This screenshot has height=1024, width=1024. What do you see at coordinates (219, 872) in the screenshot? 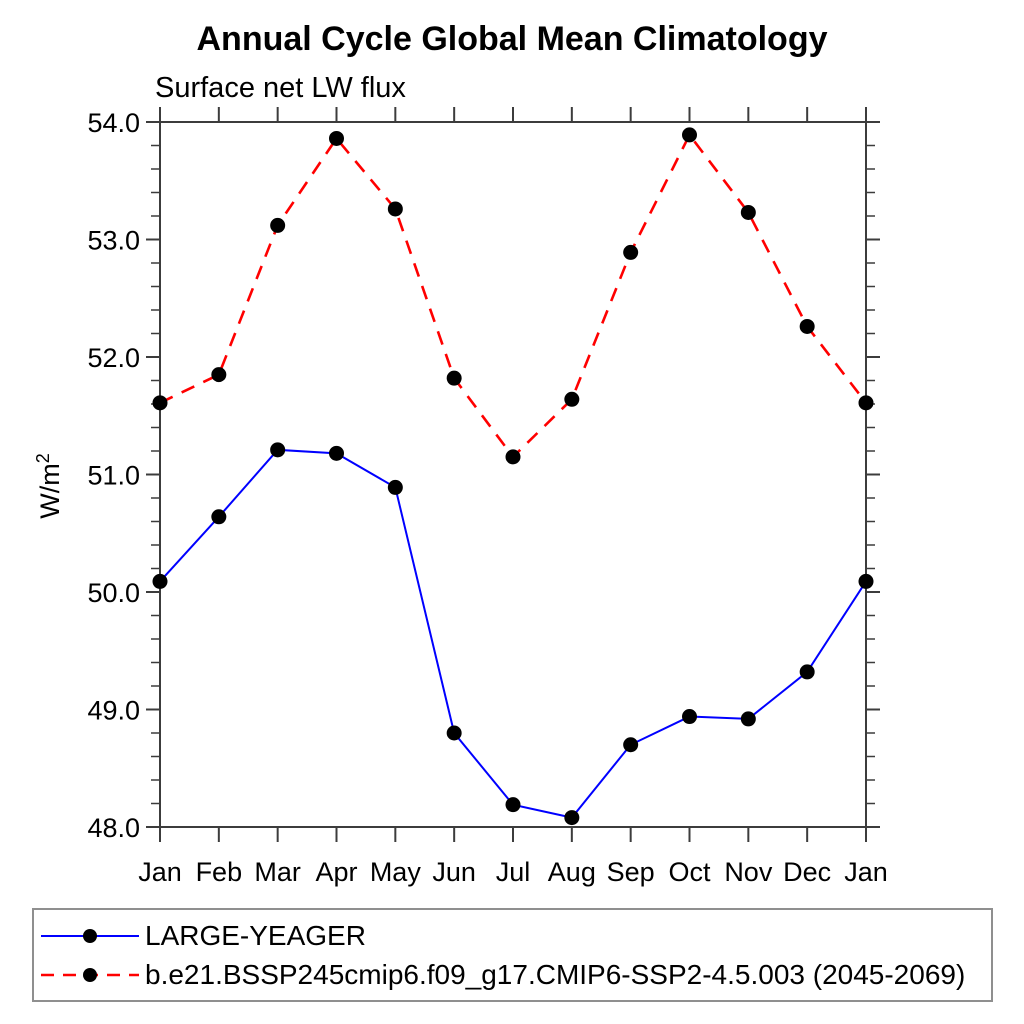
I see `x-tick-label: Feb` at bounding box center [219, 872].